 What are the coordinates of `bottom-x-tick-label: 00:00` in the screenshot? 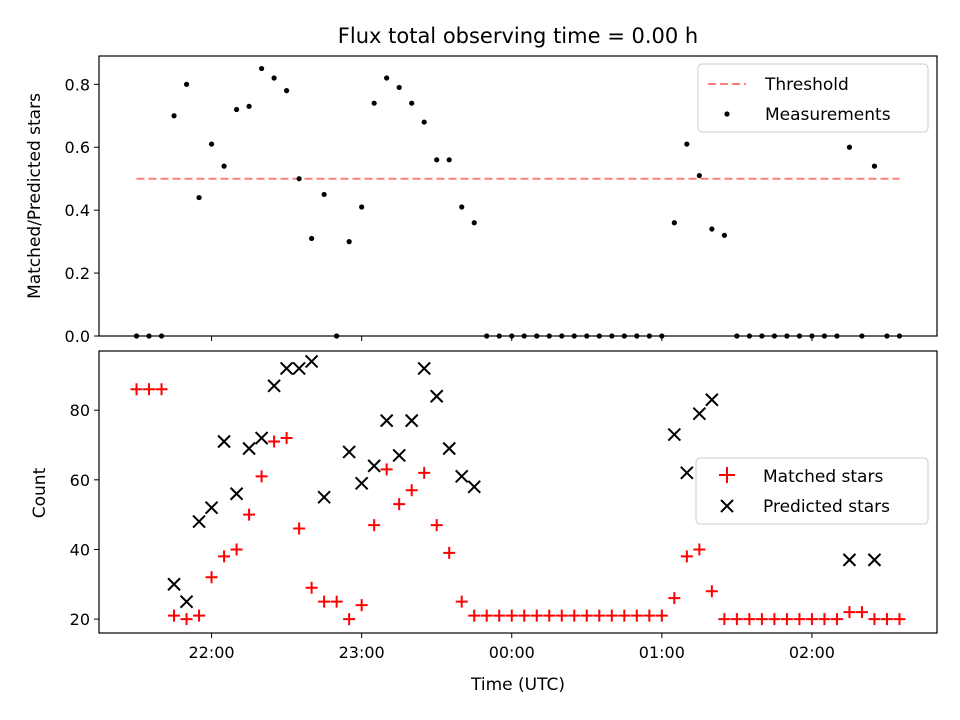 It's located at (512, 652).